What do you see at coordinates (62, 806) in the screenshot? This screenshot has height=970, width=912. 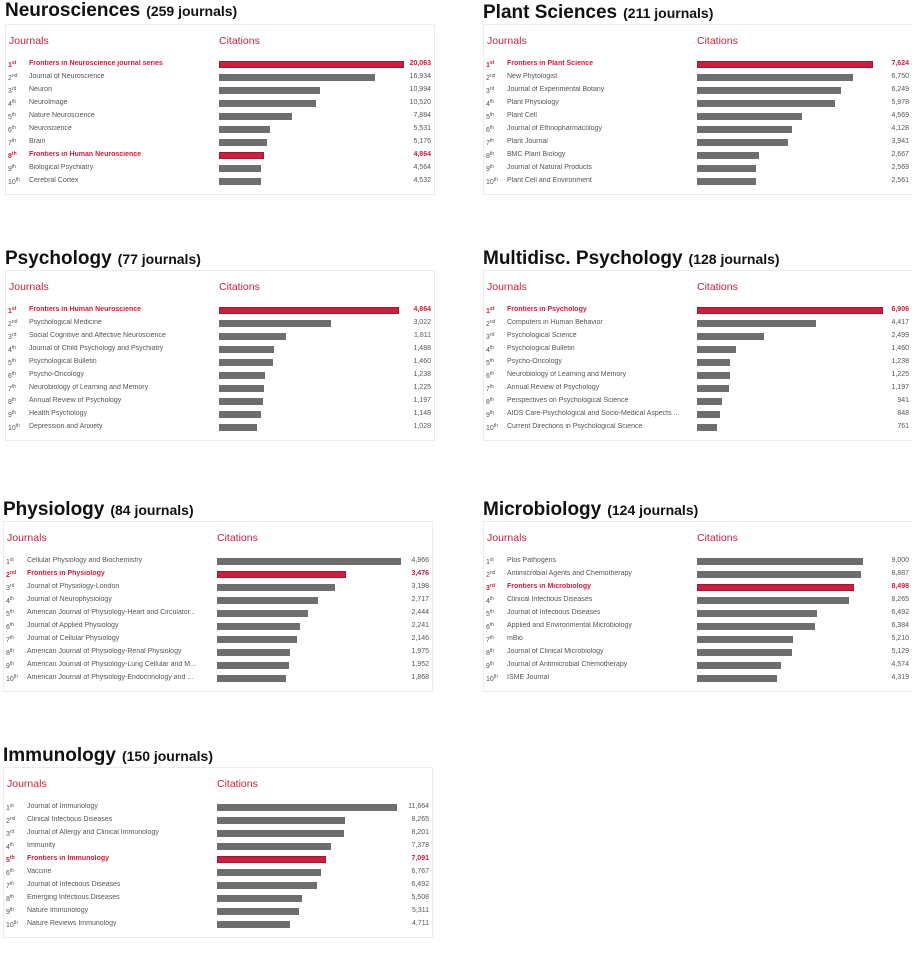 I see `journal-name: Journal of Immunology` at bounding box center [62, 806].